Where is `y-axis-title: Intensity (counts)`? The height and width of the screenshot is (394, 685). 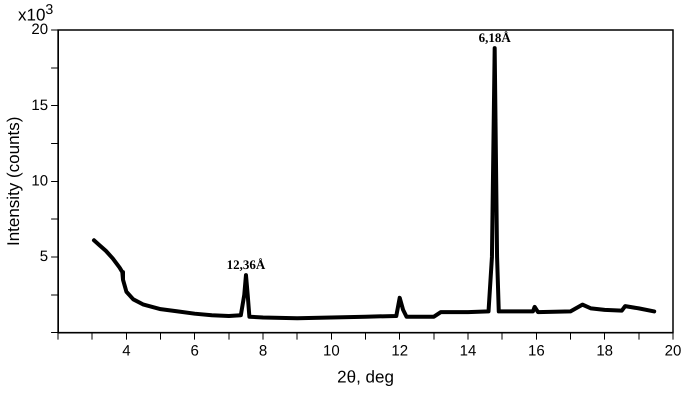
y-axis-title: Intensity (counts) is located at coordinates (13, 181).